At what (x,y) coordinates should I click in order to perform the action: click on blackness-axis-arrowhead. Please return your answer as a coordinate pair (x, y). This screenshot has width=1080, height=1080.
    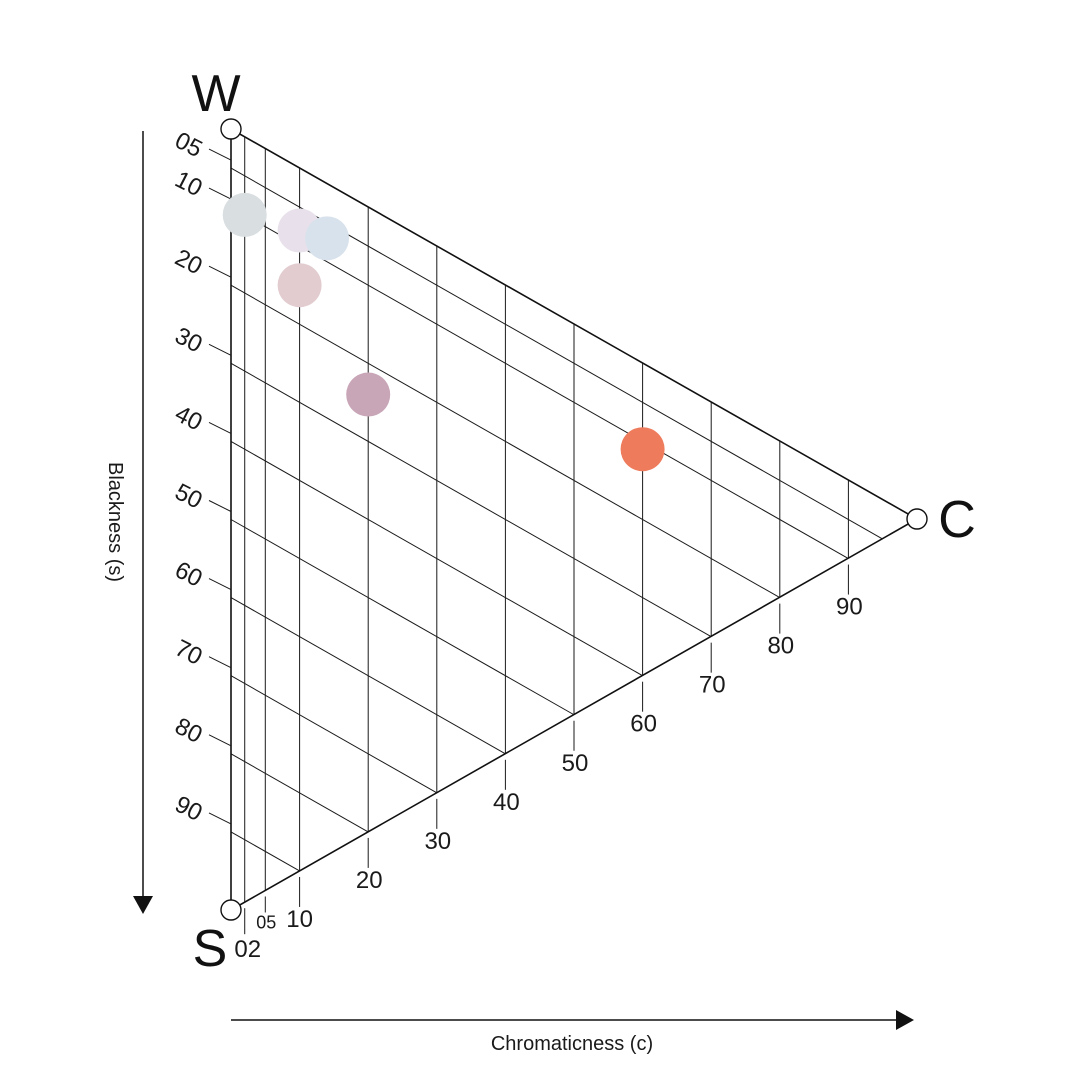
    Looking at the image, I should click on (143, 905).